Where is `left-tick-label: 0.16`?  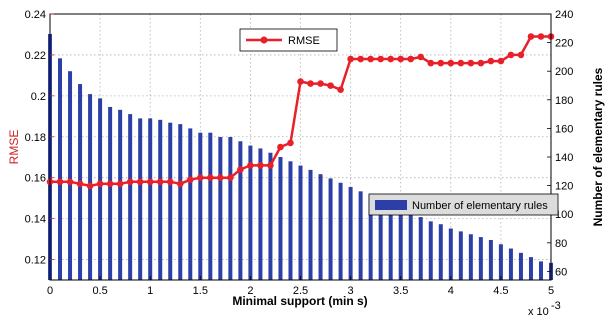
left-tick-label: 0.16 is located at coordinates (35, 179).